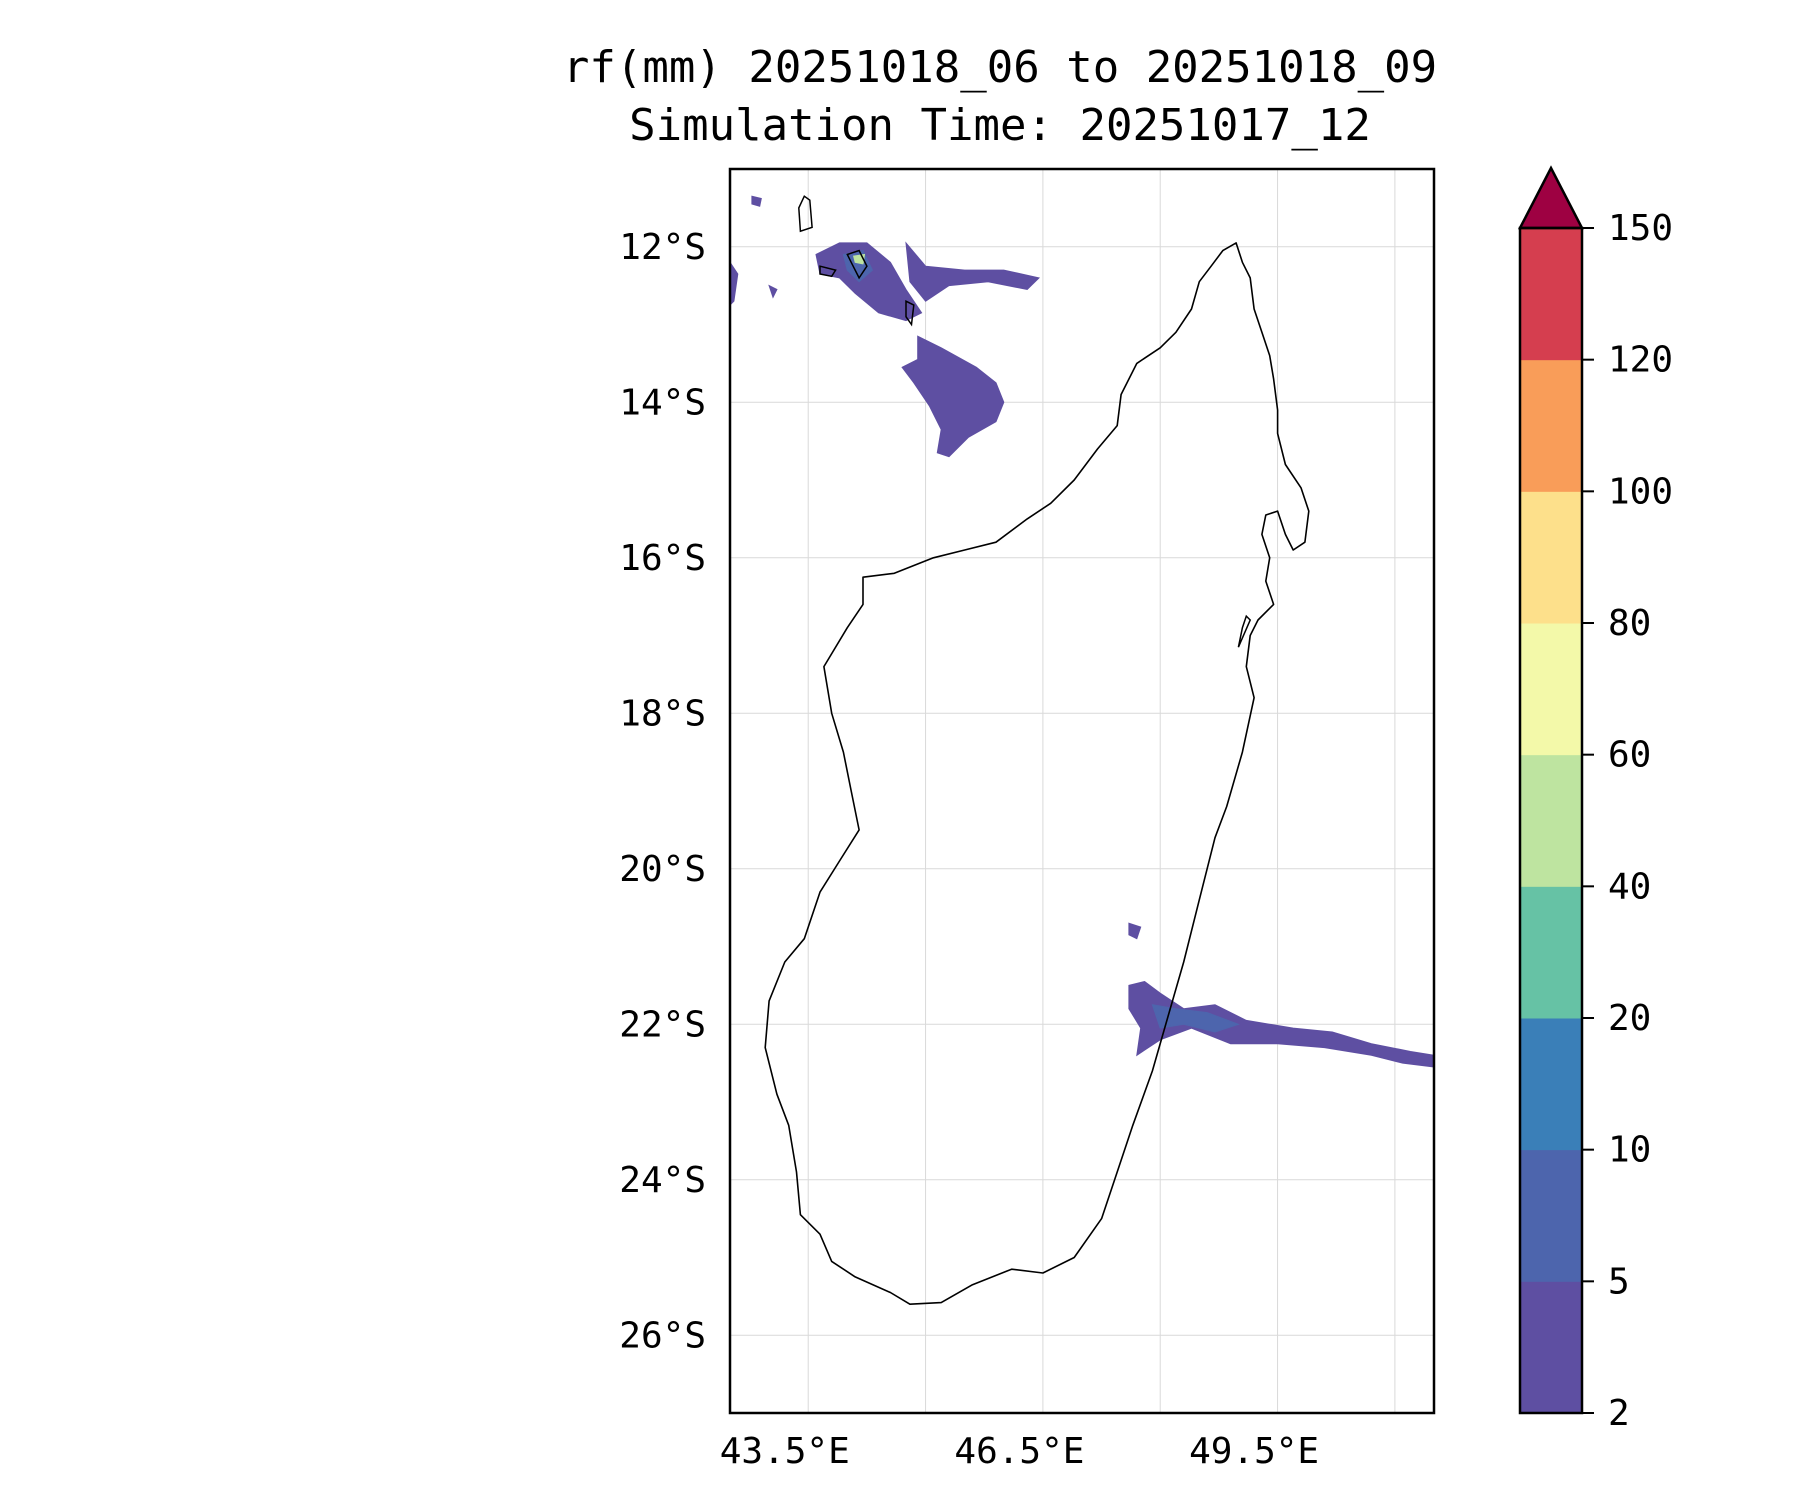  I want to click on colorbar-tick-label: 60, so click(1629, 755).